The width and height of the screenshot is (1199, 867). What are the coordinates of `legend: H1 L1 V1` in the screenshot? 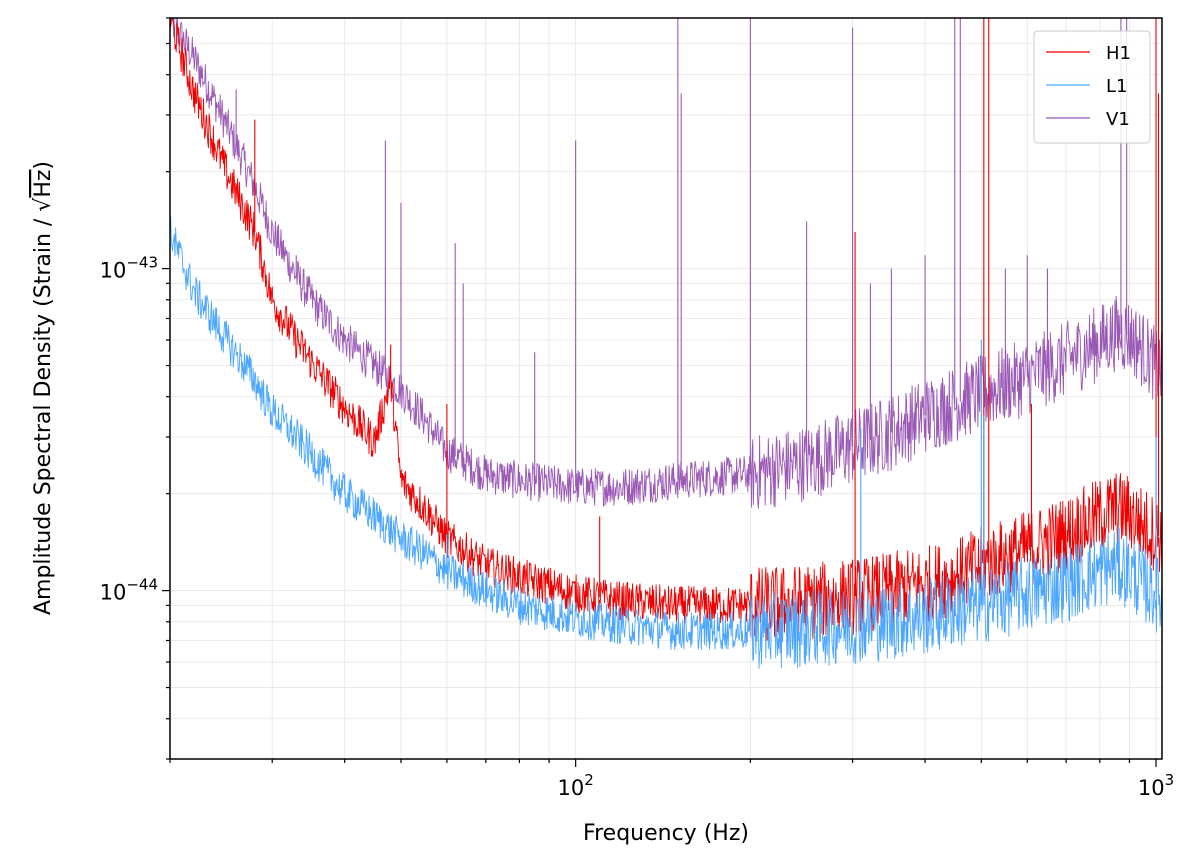 It's located at (1092, 87).